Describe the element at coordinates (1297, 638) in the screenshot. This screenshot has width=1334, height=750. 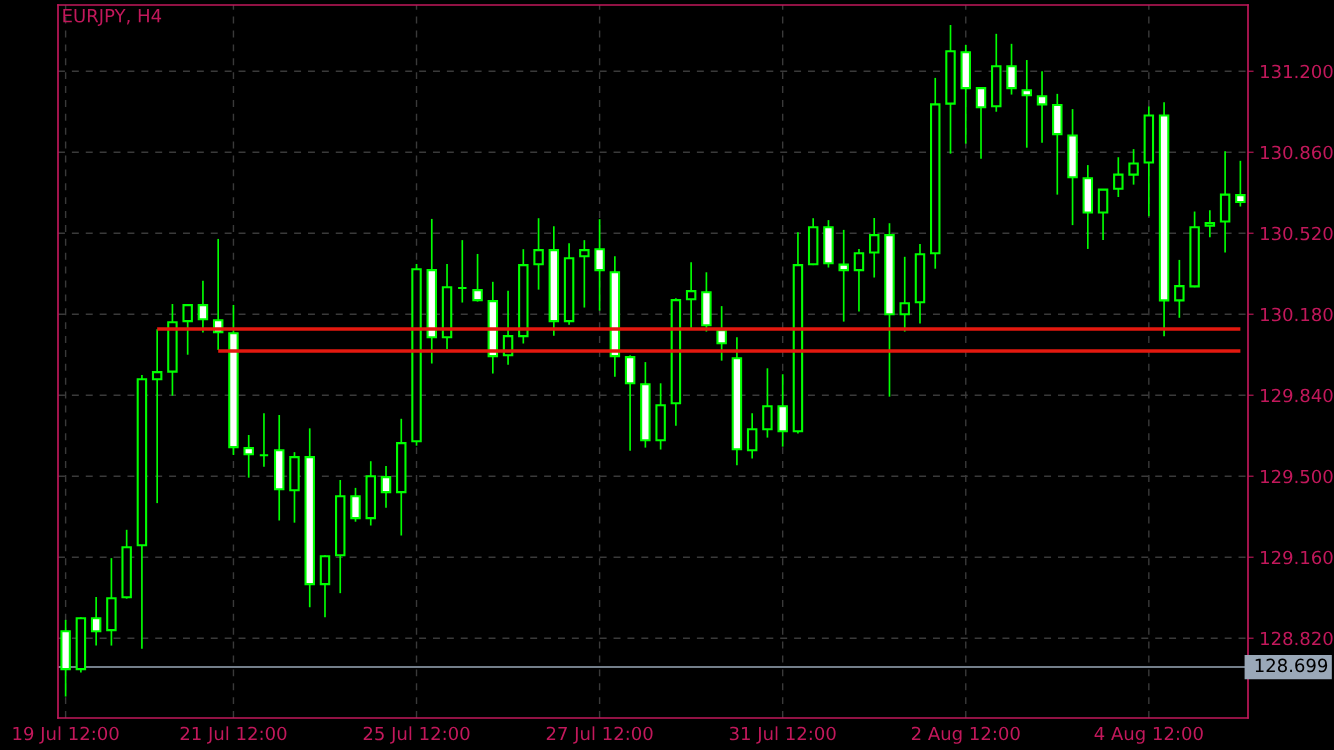
I see `y-tick-label: 128.820` at that location.